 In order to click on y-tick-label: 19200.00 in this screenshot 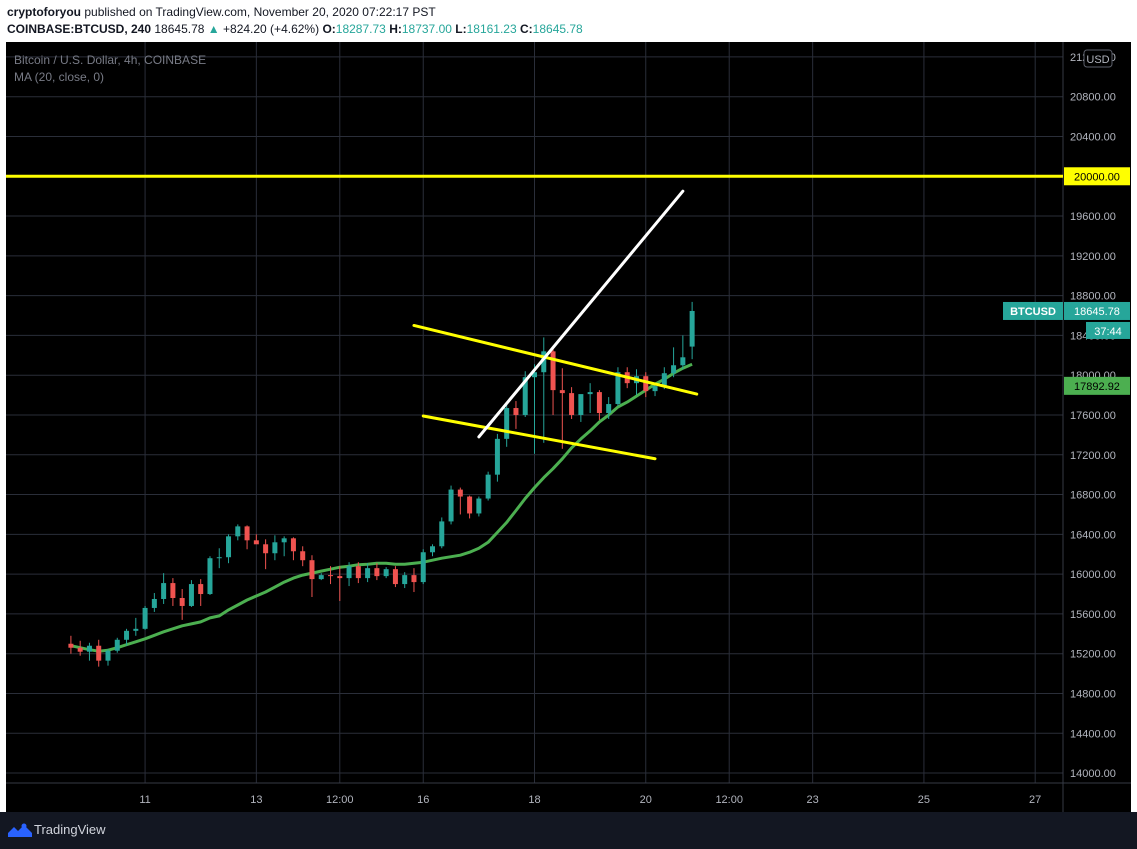, I will do `click(1093, 257)`.